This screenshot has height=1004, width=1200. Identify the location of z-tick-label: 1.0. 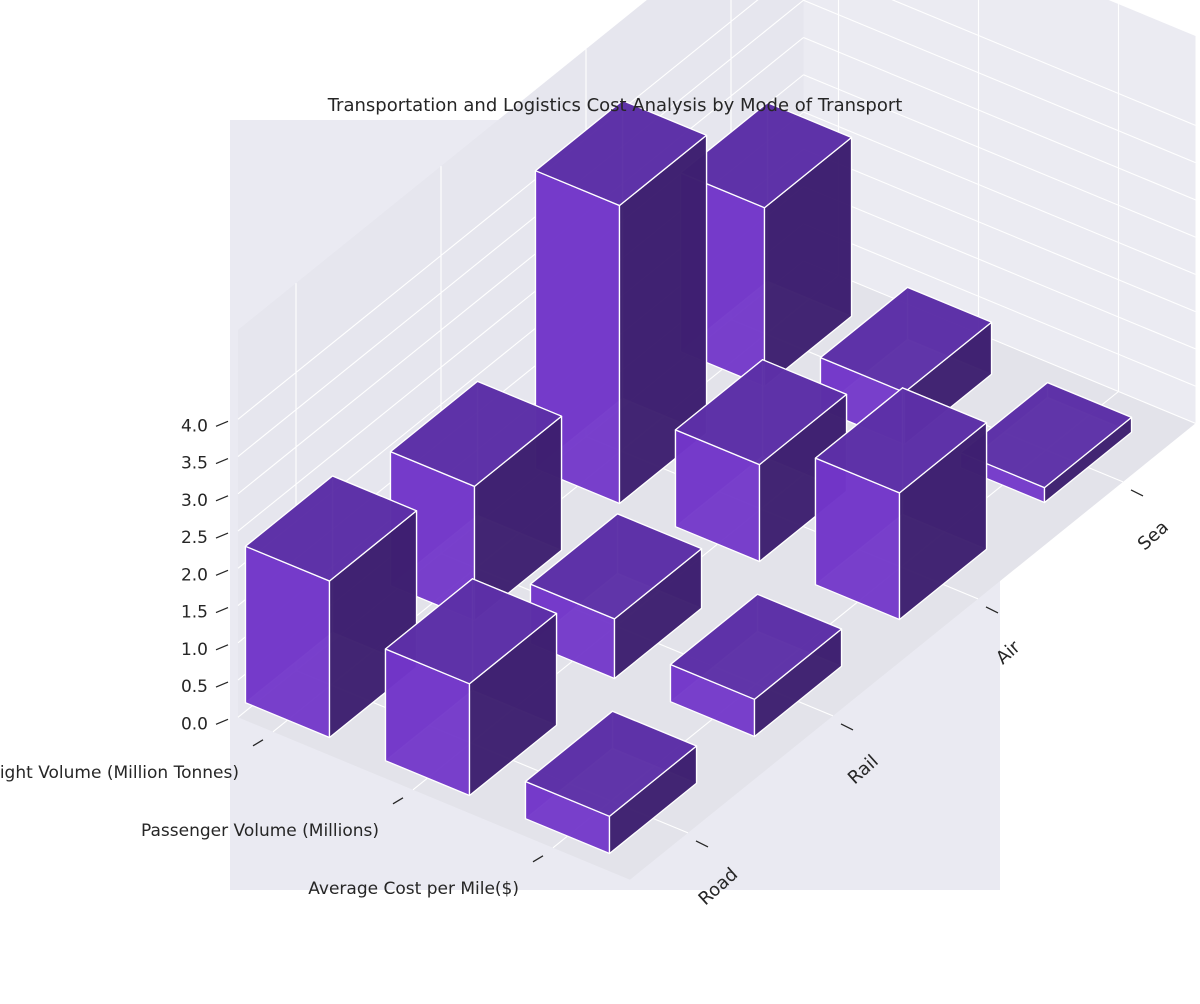
(194, 650).